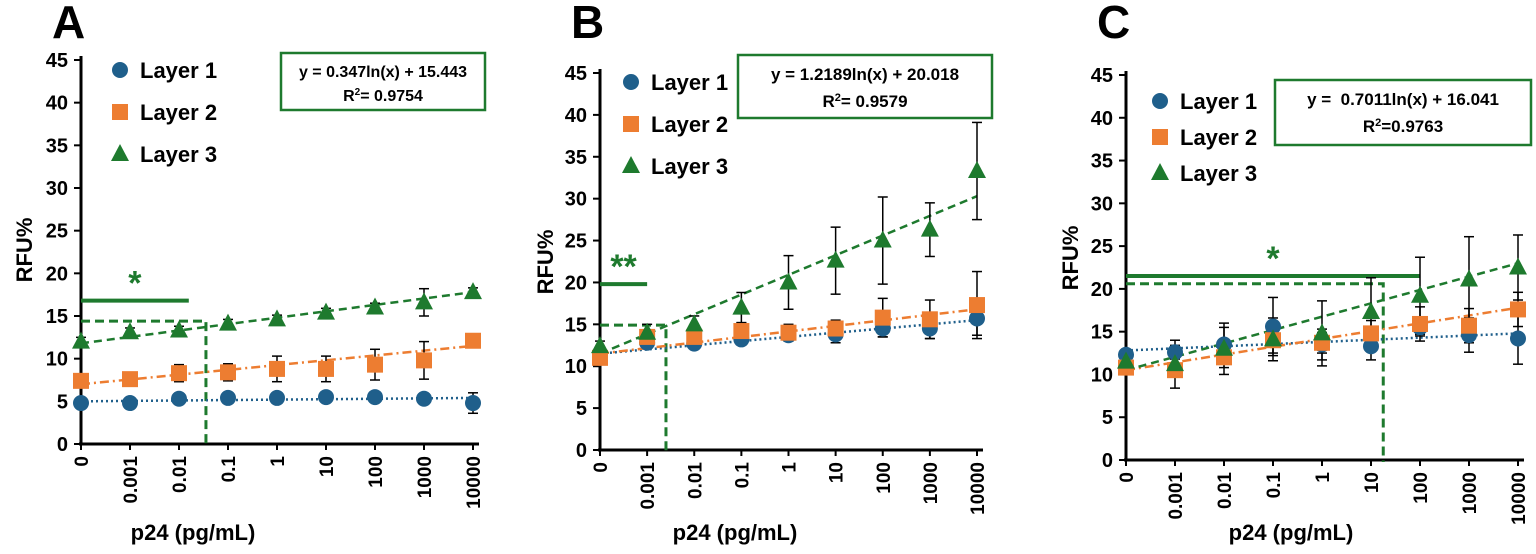 The height and width of the screenshot is (554, 1536). Describe the element at coordinates (68, 24) in the screenshot. I see `panel-label-a: A` at that location.